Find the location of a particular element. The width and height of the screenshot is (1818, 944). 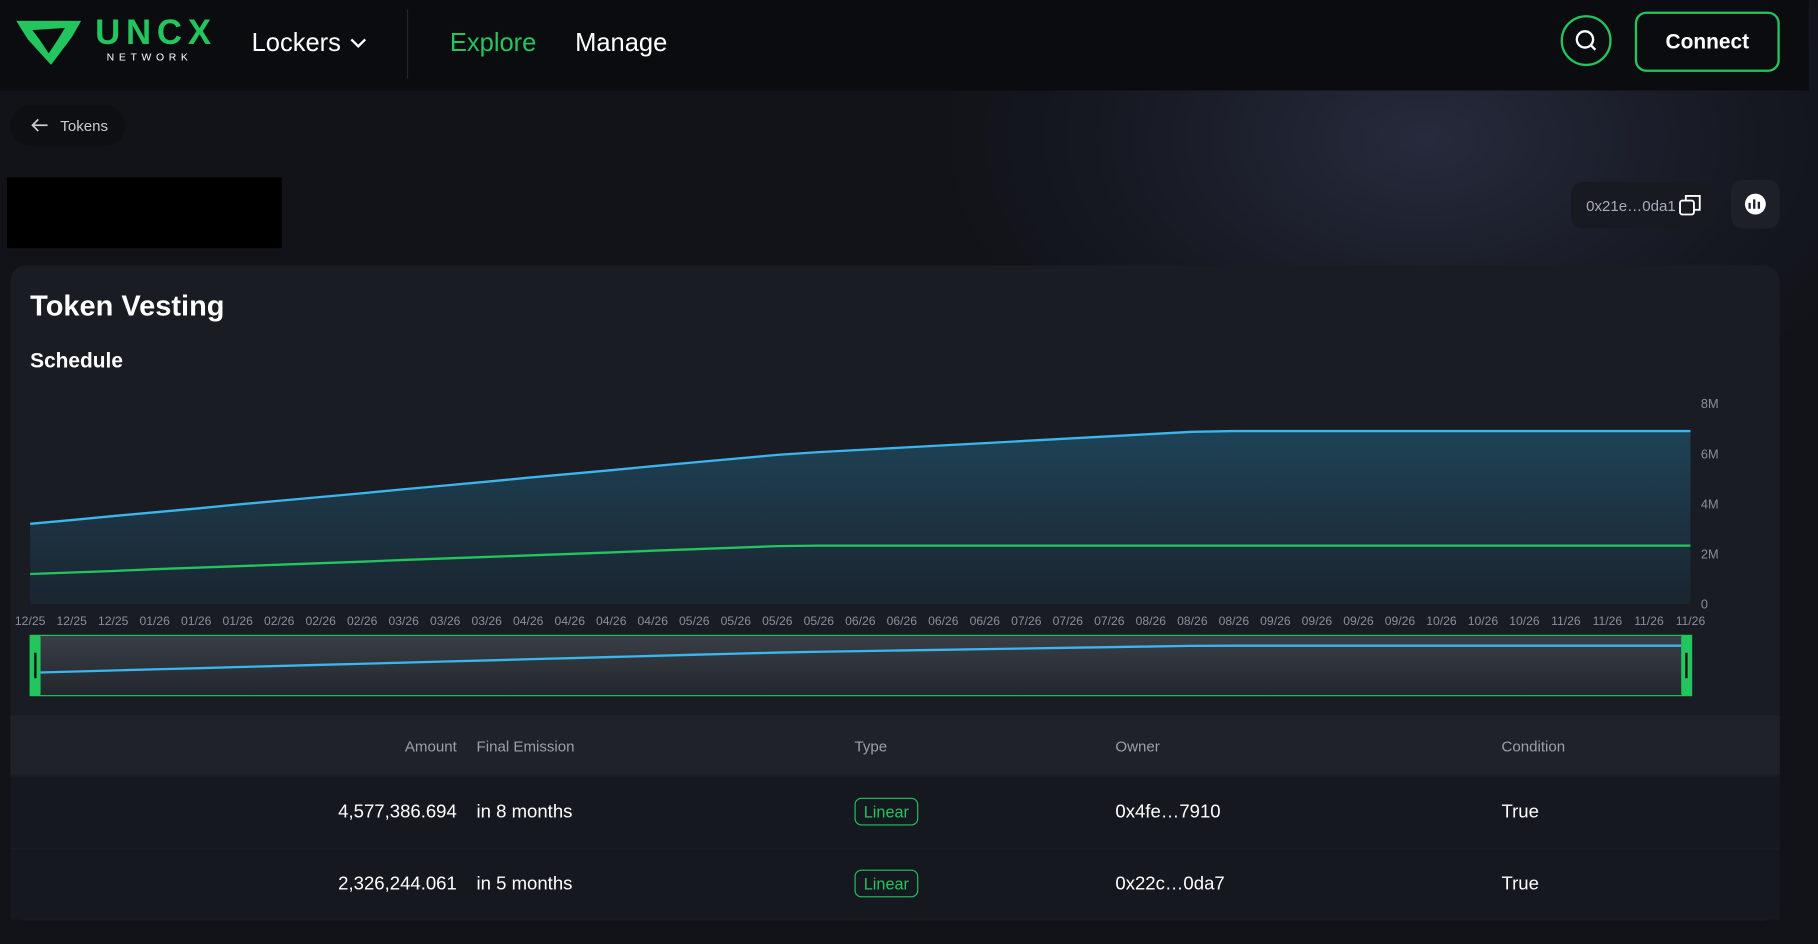

search-icon is located at coordinates (1586, 40).